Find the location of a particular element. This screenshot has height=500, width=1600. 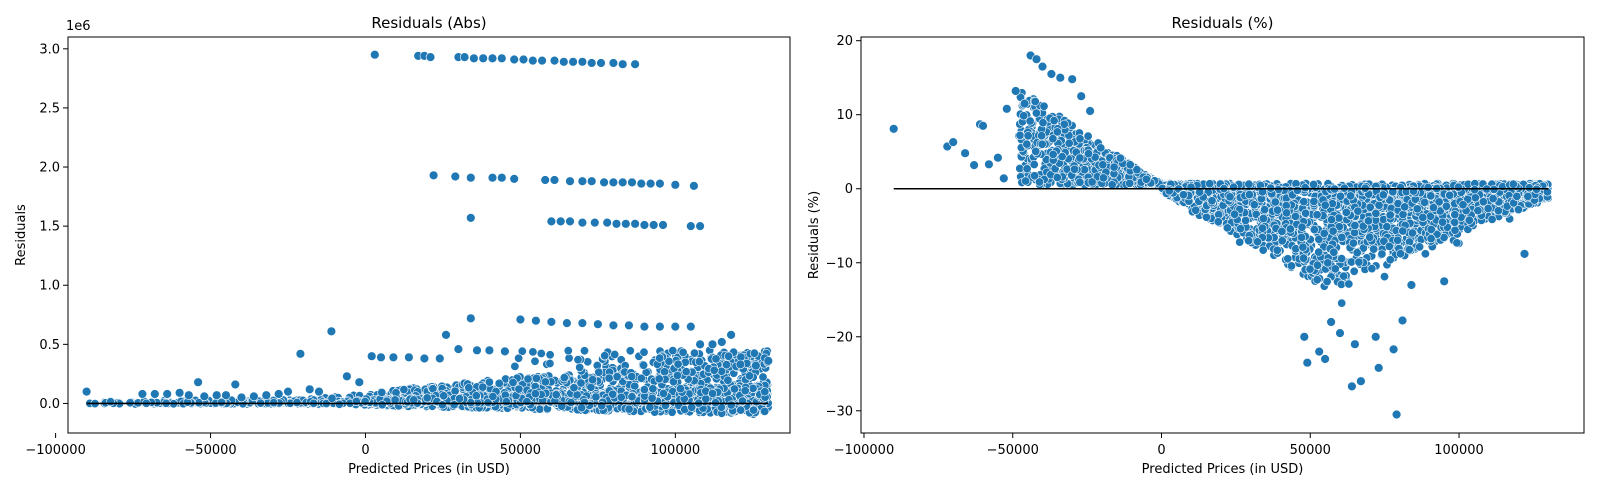

y-tick-label: 1.5 is located at coordinates (49, 227).